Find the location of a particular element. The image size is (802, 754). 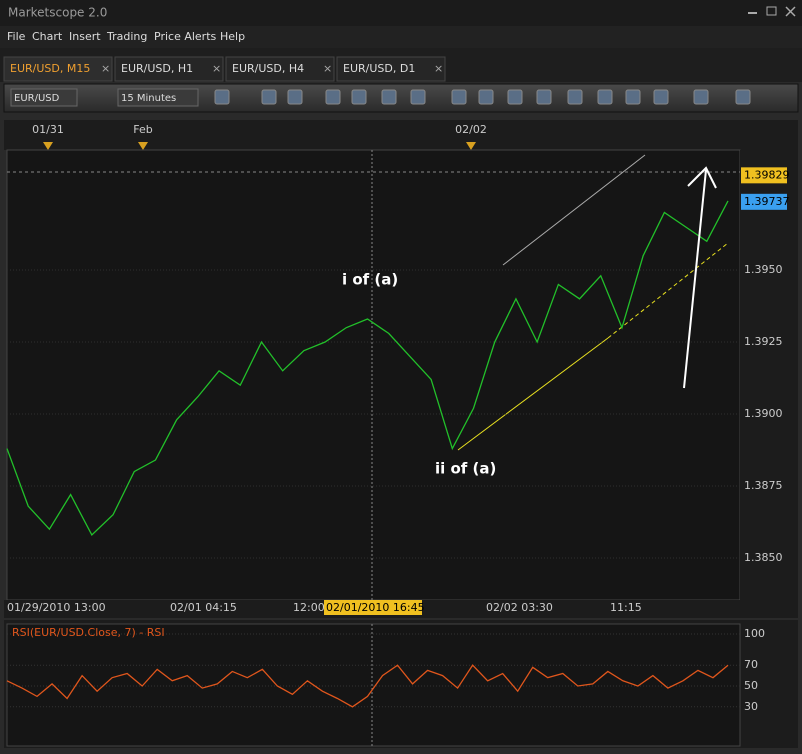

title-bar is located at coordinates (401, 13).